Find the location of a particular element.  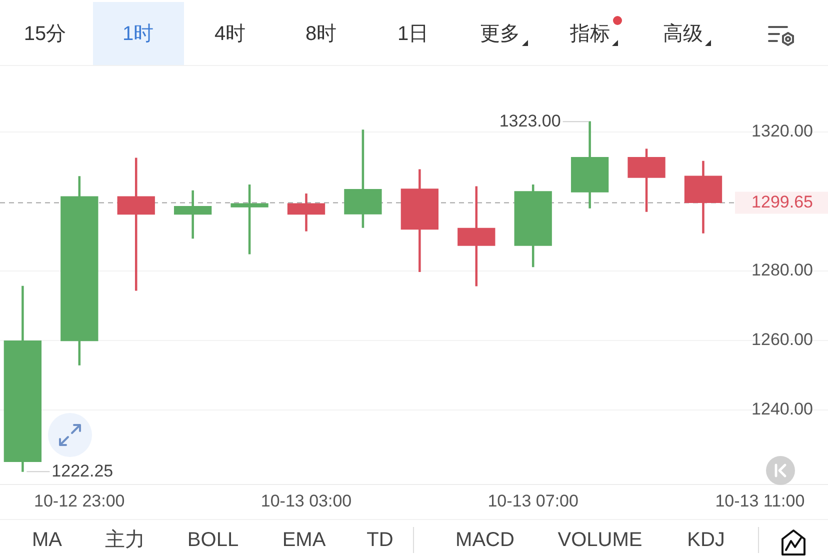

text: 8时 is located at coordinates (321, 34).